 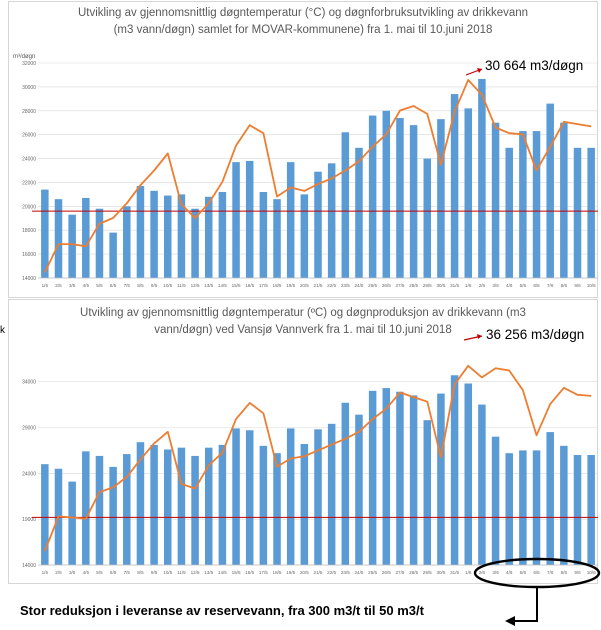 What do you see at coordinates (29, 429) in the screenshot?
I see `y-tick-label: 29000` at bounding box center [29, 429].